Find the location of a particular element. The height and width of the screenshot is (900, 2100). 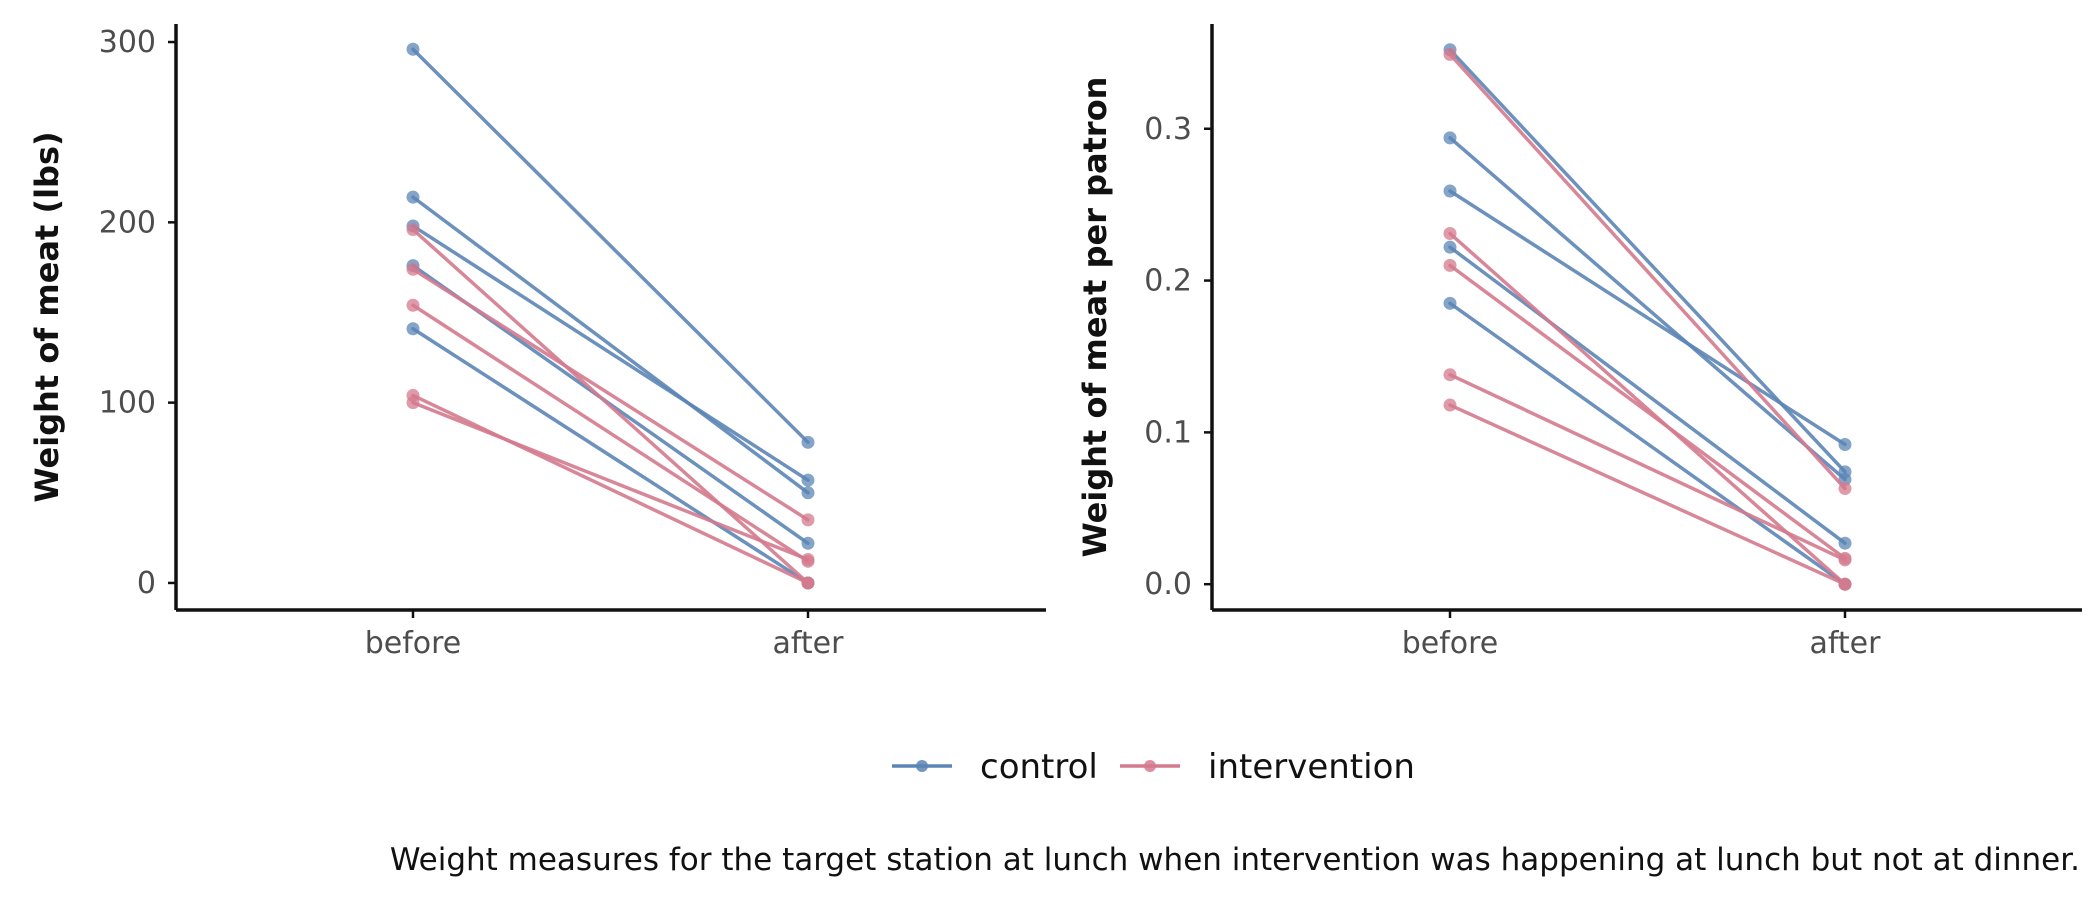

y-tick-label: 0.0 is located at coordinates (1168, 584).